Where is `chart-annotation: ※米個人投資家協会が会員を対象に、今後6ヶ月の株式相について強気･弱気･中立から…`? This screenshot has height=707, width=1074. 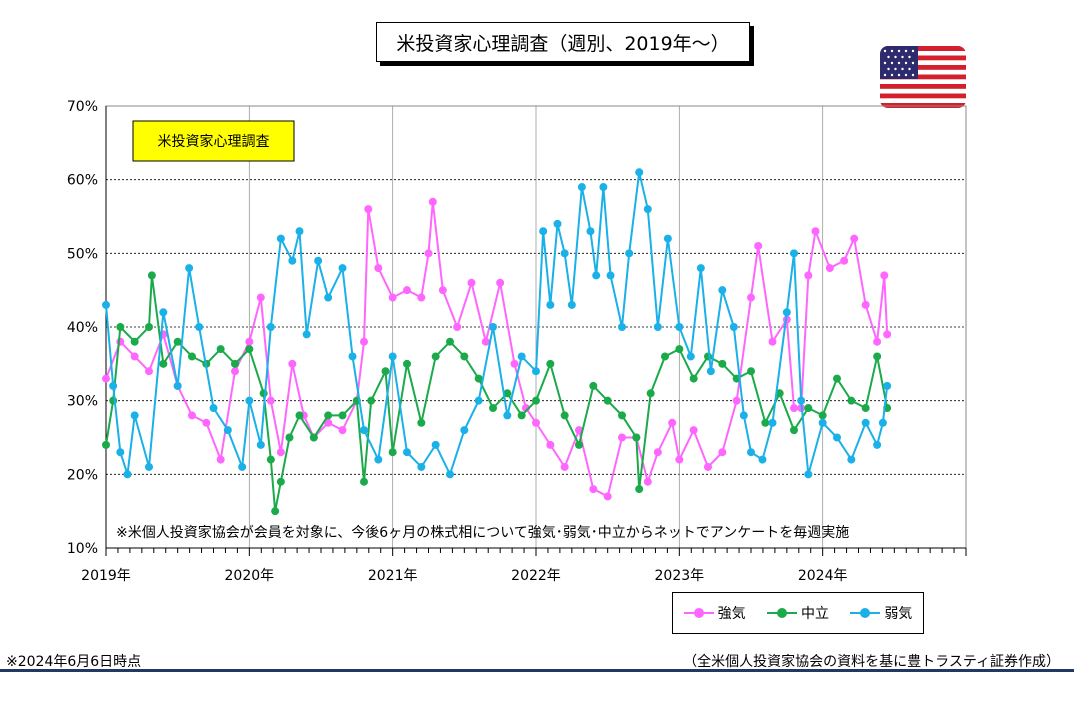 chart-annotation: ※米個人投資家協会が会員を対象に、今後6ヶ月の株式相について強気･弱気･中立から… is located at coordinates (482, 532).